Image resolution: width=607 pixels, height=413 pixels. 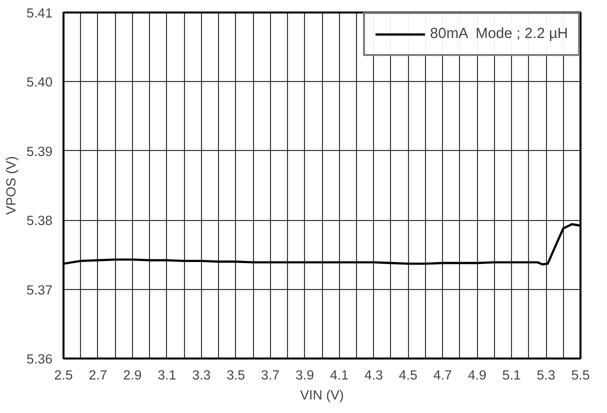 What do you see at coordinates (39, 290) in the screenshot?
I see `y-tick-label: 5.37` at bounding box center [39, 290].